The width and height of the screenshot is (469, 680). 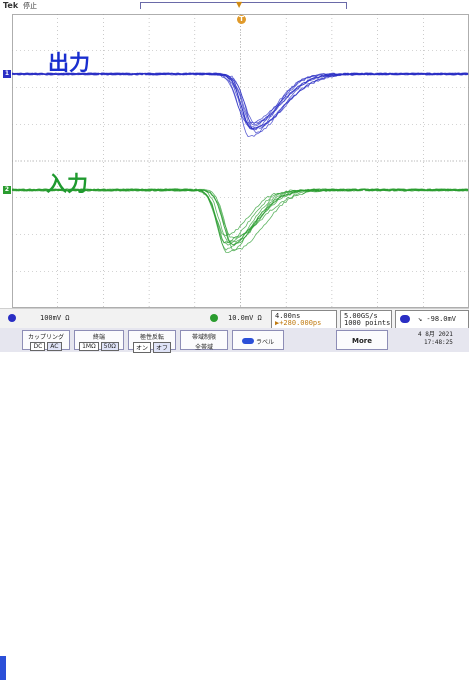 I want to click on ch2-scale: 10.0mV Ω, so click(x=245, y=318).